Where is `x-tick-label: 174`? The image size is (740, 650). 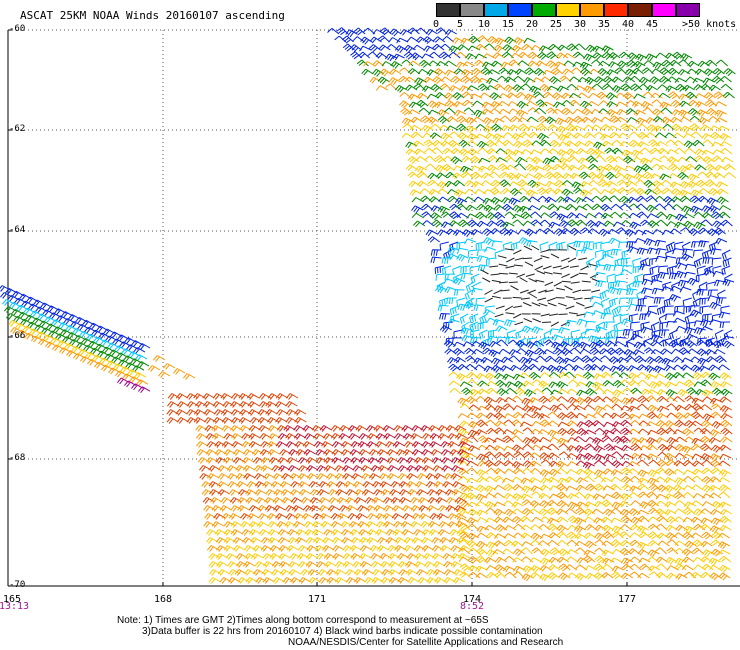 x-tick-label: 174 is located at coordinates (472, 599).